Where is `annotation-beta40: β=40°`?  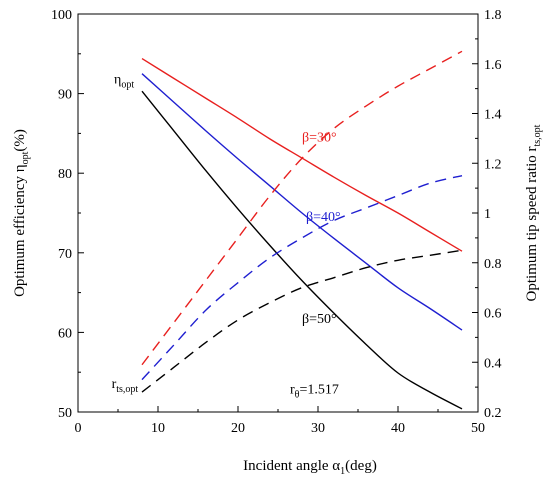
annotation-beta40: β=40° is located at coordinates (323, 217).